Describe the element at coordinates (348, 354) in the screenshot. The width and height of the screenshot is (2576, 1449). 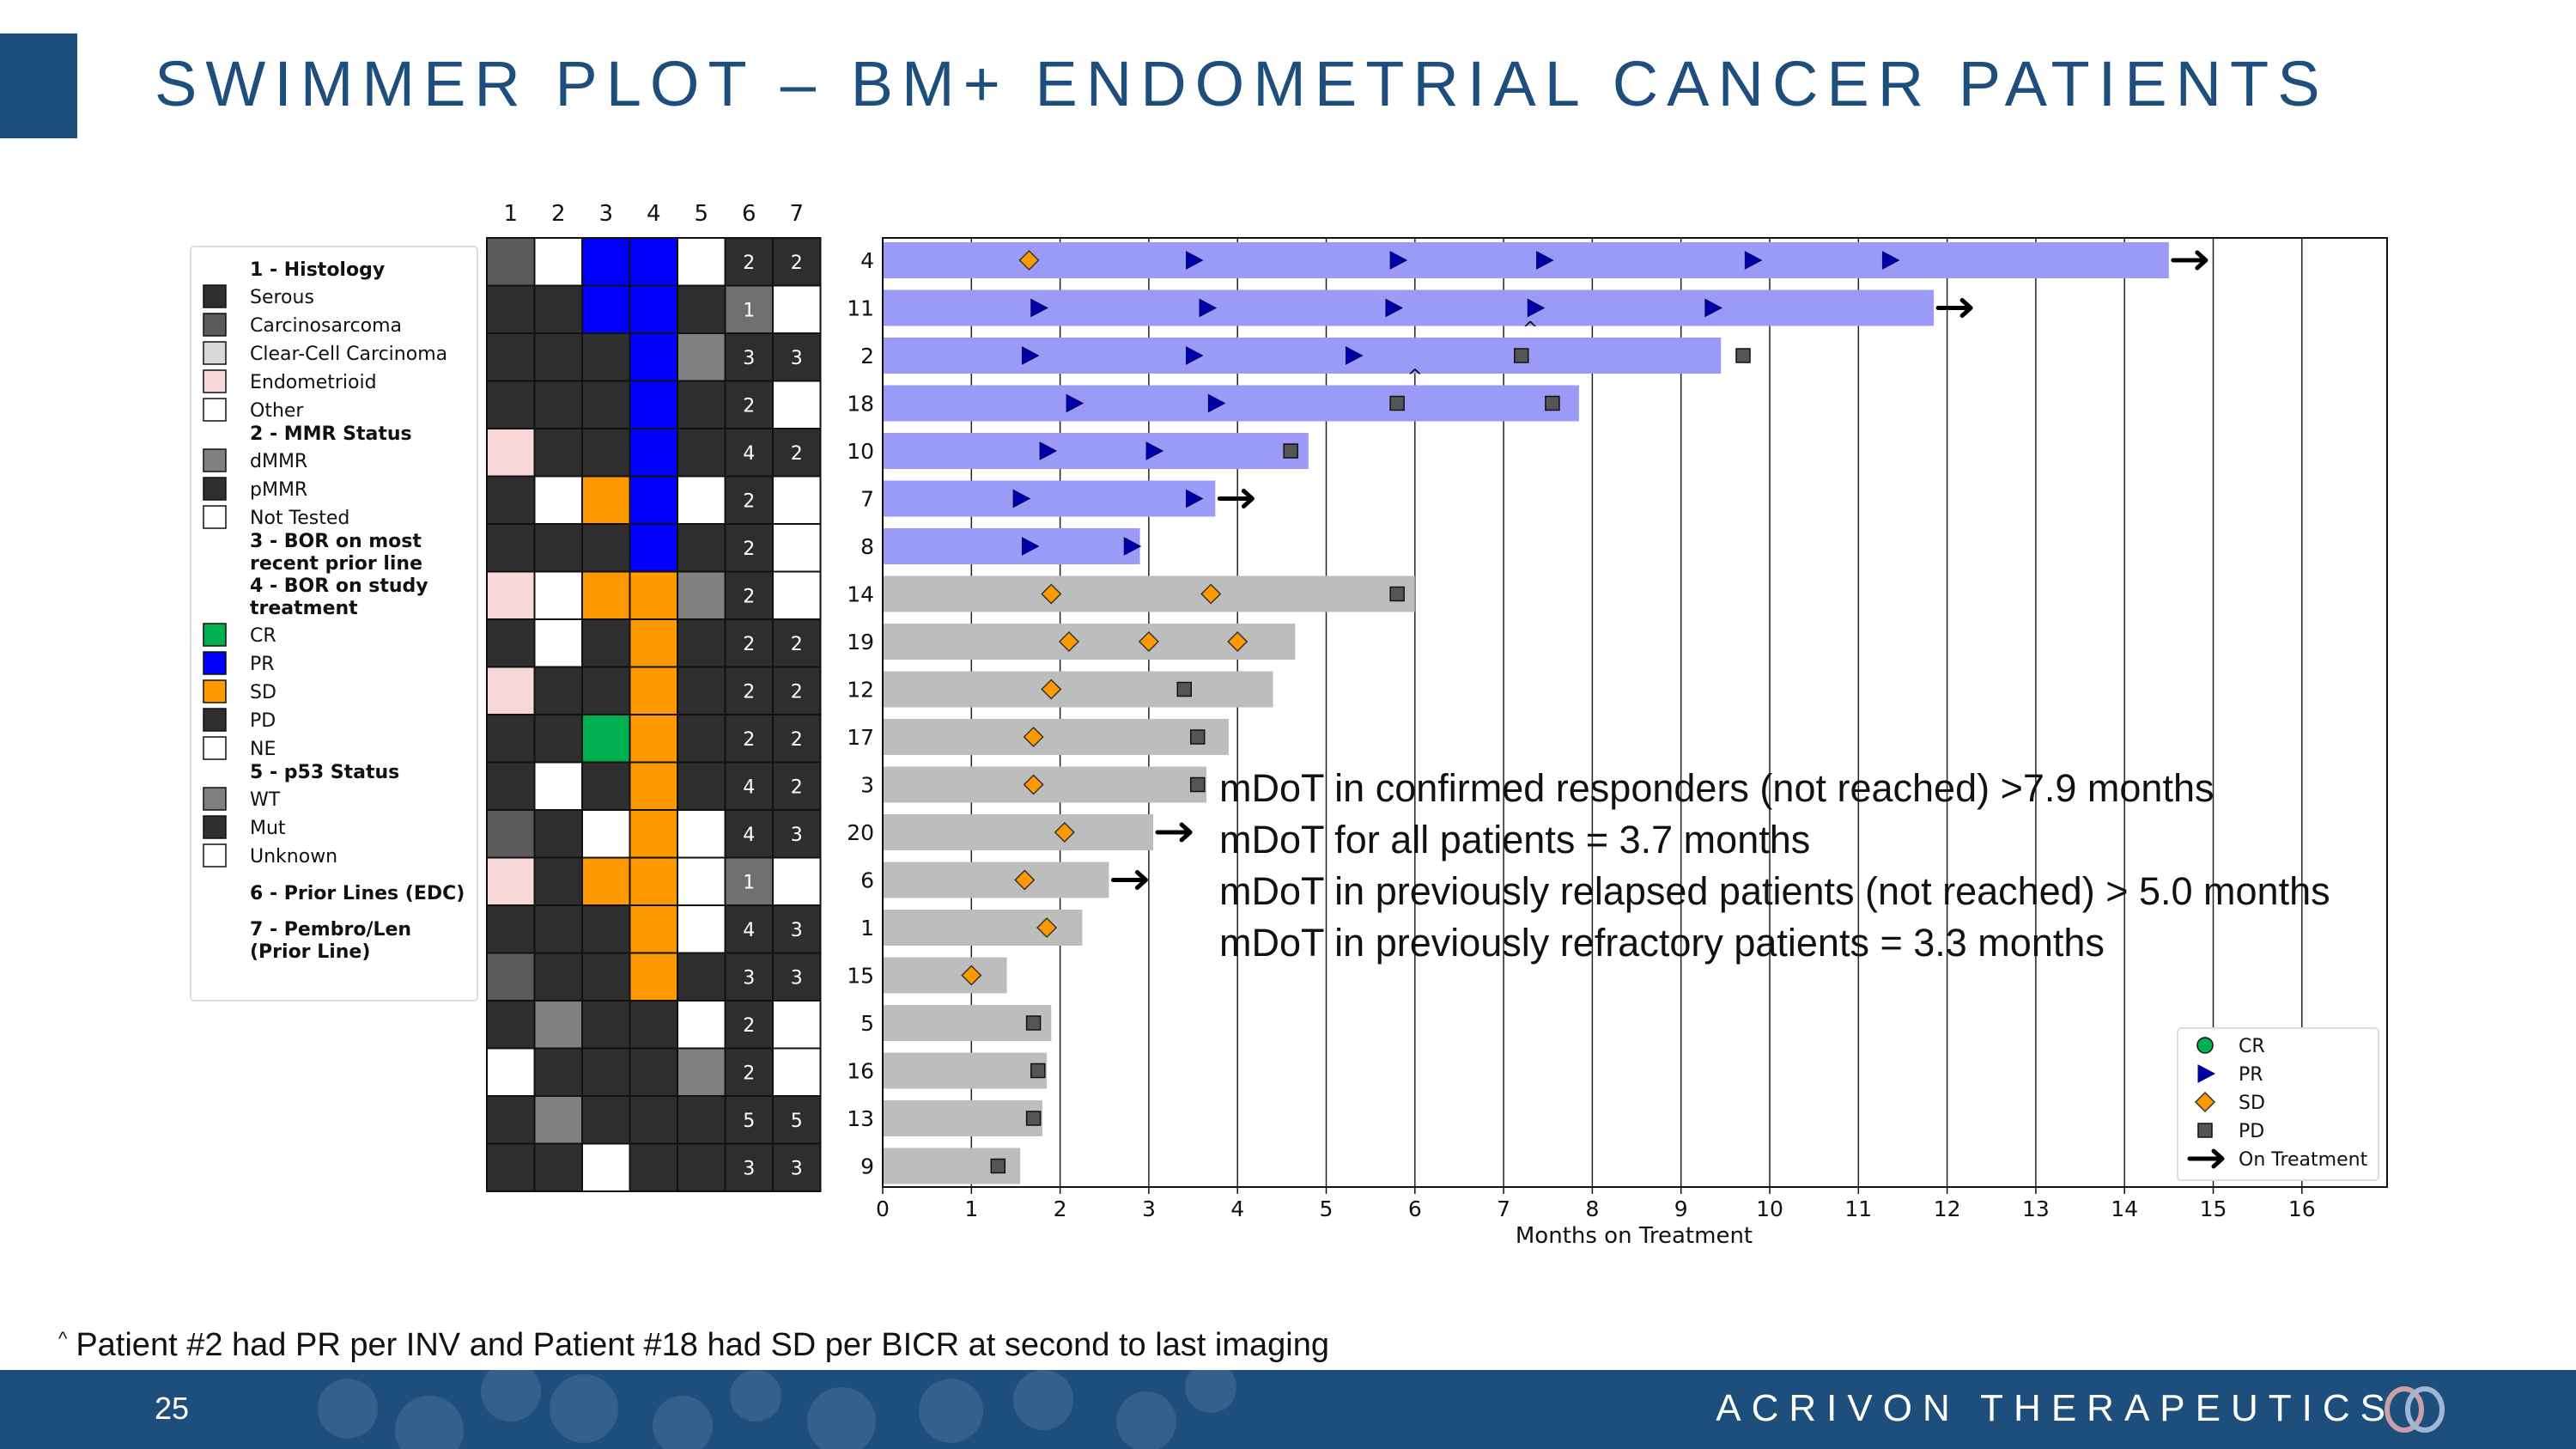
I see `legend-label: Clear-Cell Carcinoma` at that location.